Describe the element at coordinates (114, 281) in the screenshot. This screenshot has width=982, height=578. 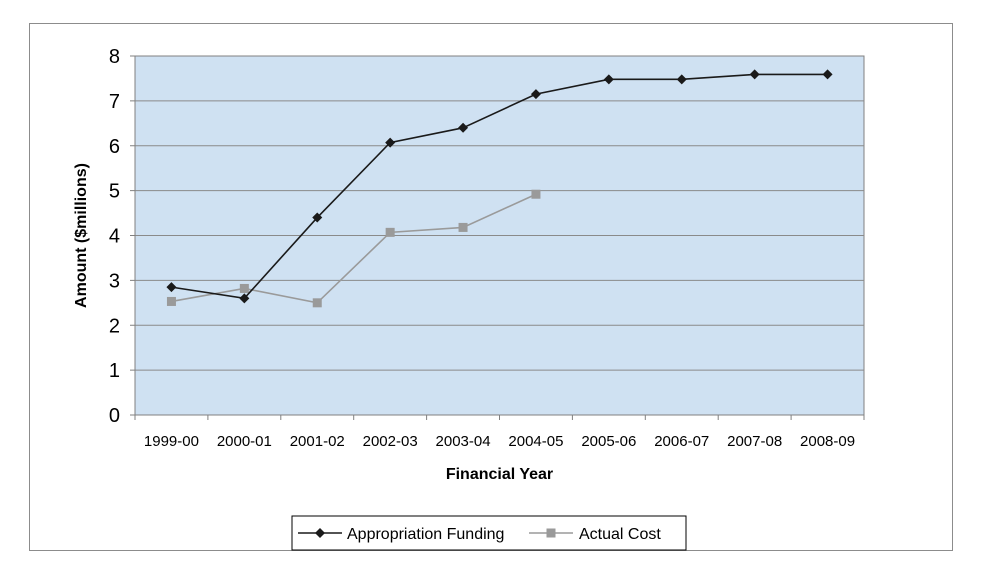
I see `y-tick-label: 3` at that location.